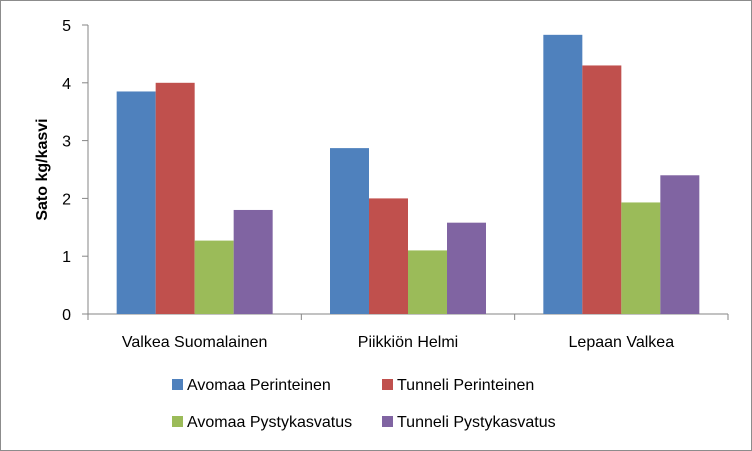  What do you see at coordinates (259, 385) in the screenshot?
I see `legend-label: Avomaa Perinteinen` at bounding box center [259, 385].